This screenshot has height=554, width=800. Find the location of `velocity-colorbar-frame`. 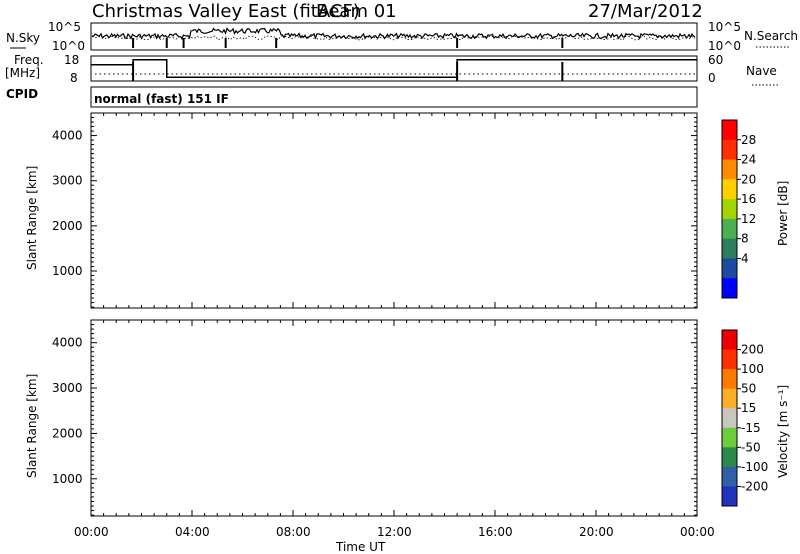

velocity-colorbar-frame is located at coordinates (729, 418).